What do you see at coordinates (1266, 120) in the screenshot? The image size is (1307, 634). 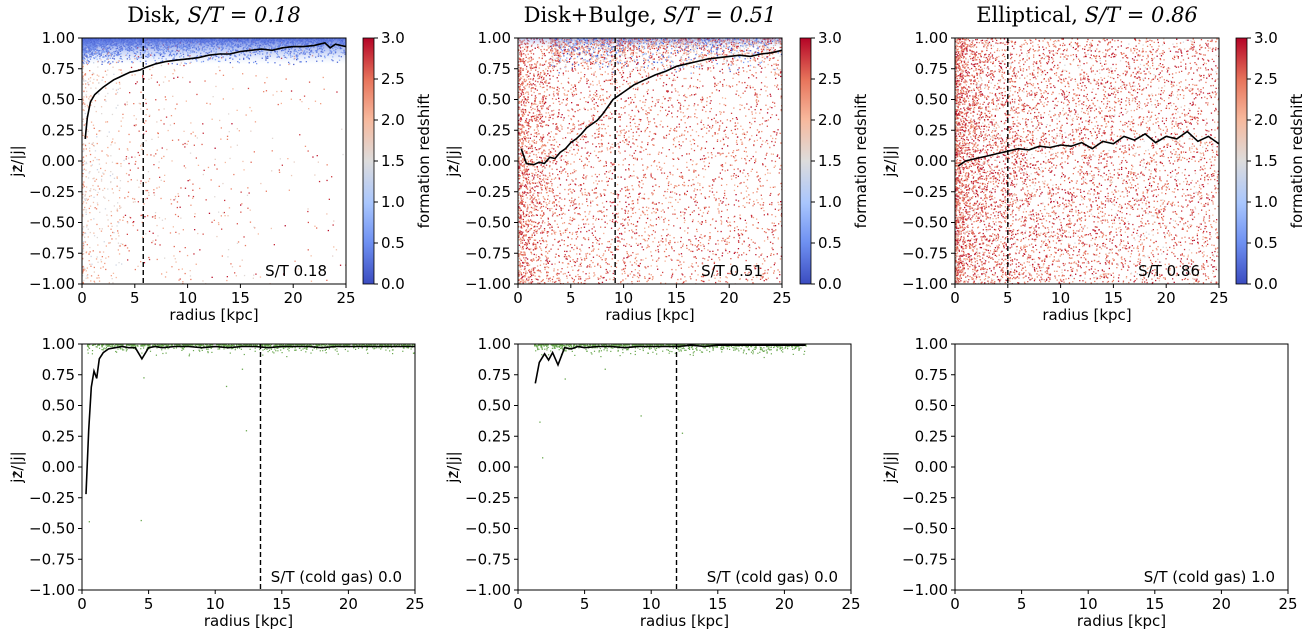 I see `colorbar-tick-label: 2.0` at bounding box center [1266, 120].